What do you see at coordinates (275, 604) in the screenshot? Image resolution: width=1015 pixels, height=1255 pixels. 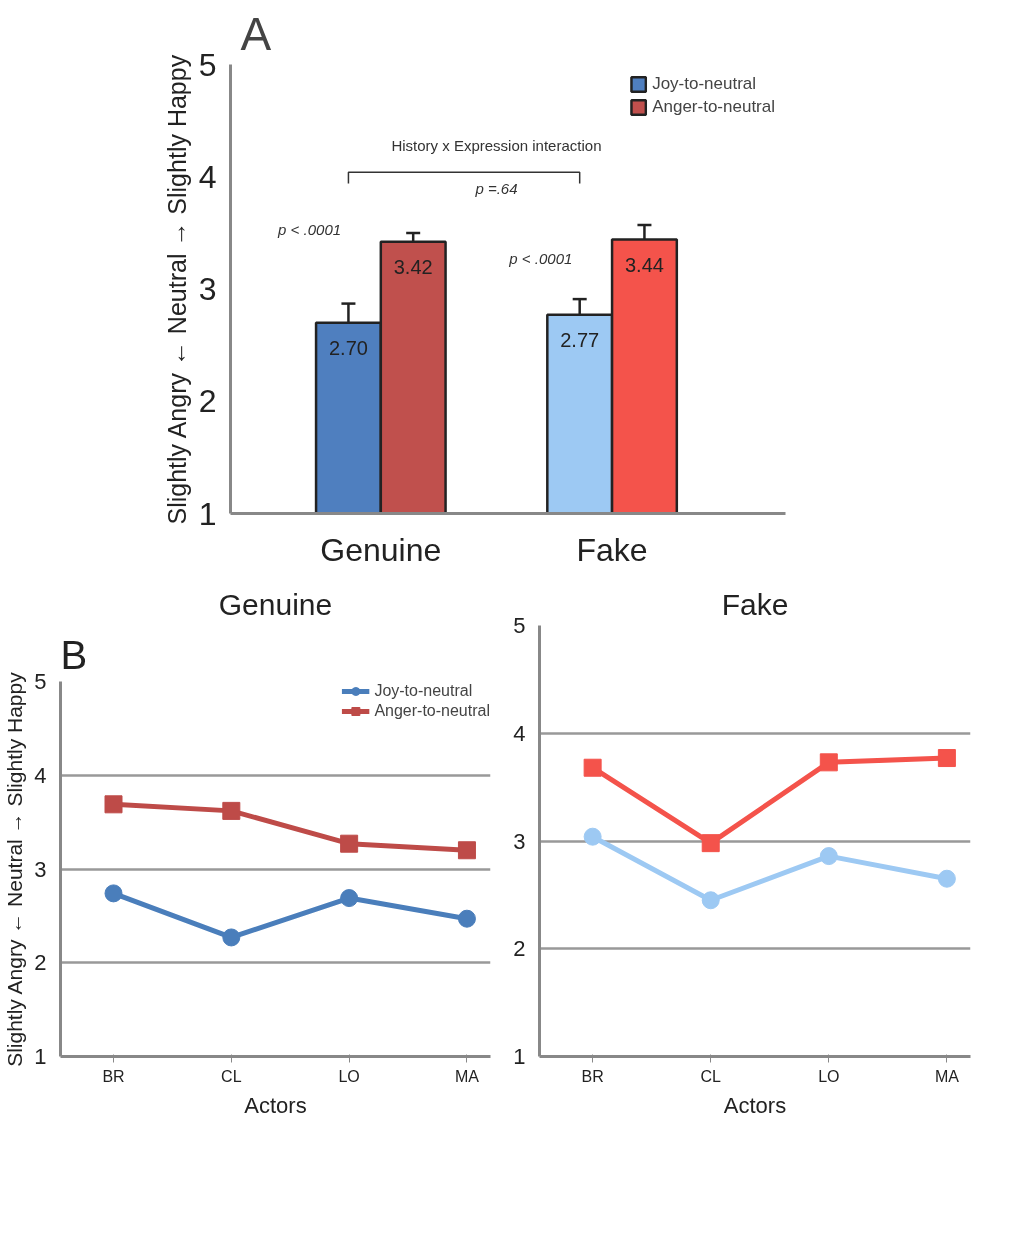 I see `chart-title: Genuine` at bounding box center [275, 604].